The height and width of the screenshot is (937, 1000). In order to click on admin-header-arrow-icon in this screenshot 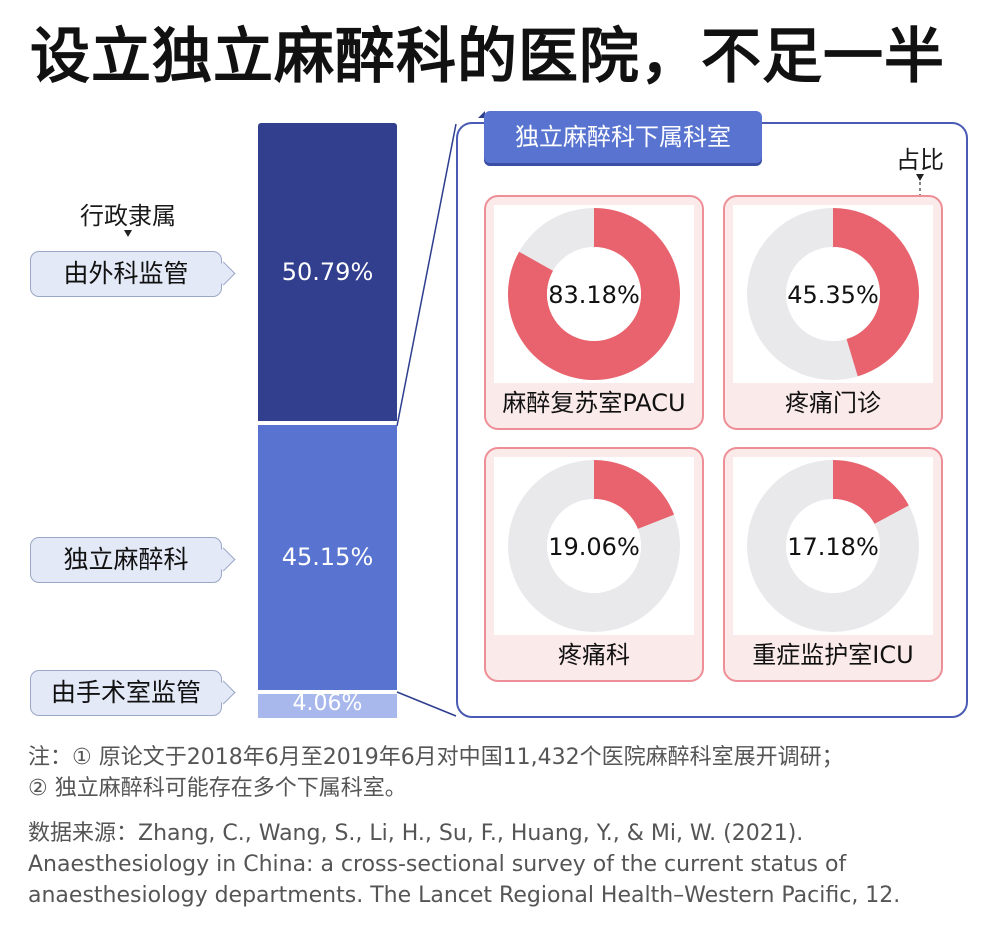, I will do `click(128, 233)`.